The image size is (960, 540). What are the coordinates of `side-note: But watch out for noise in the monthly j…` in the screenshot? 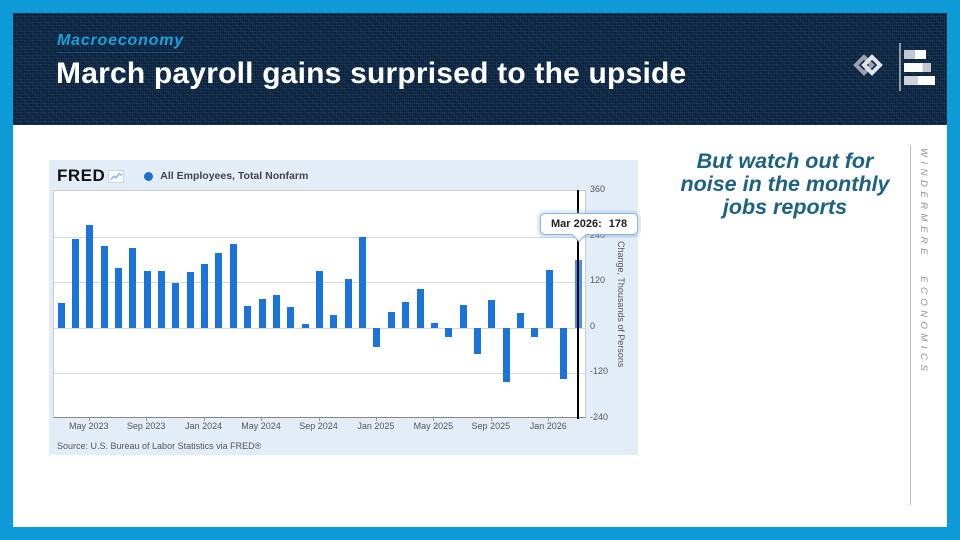 It's located at (785, 184).